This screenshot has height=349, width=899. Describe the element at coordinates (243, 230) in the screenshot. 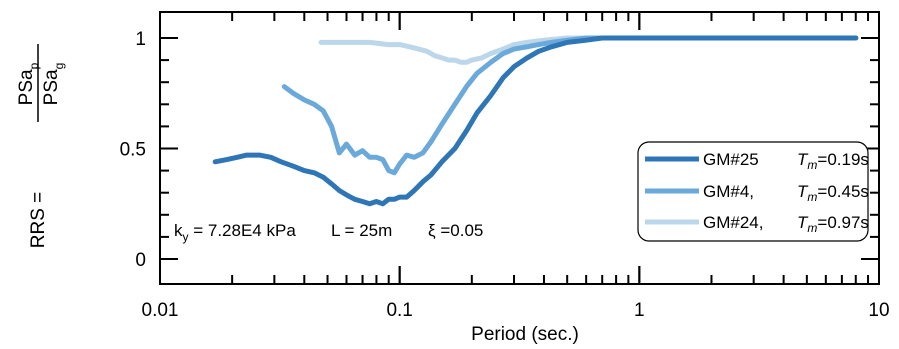

I see `ann-k-value: = 7.28E4 kPa` at that location.